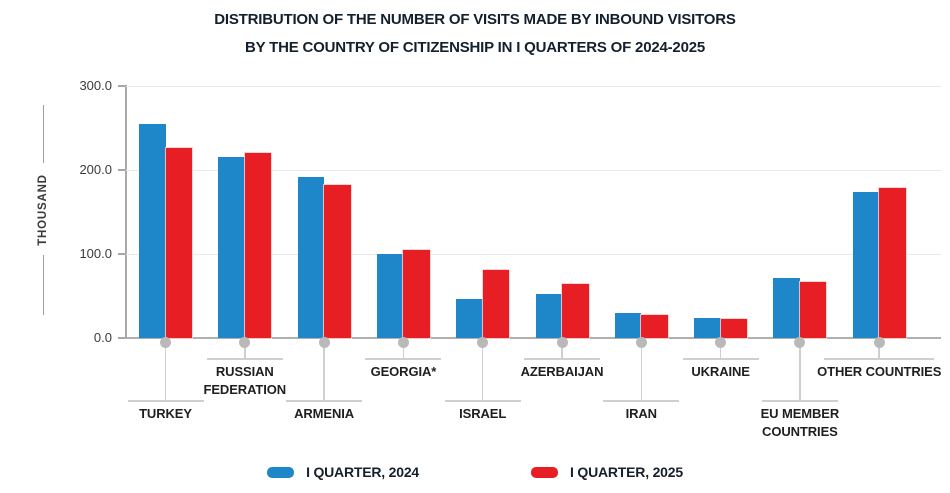 The width and height of the screenshot is (950, 493). I want to click on category-label: RUSSIAN FEDERATION, so click(245, 380).